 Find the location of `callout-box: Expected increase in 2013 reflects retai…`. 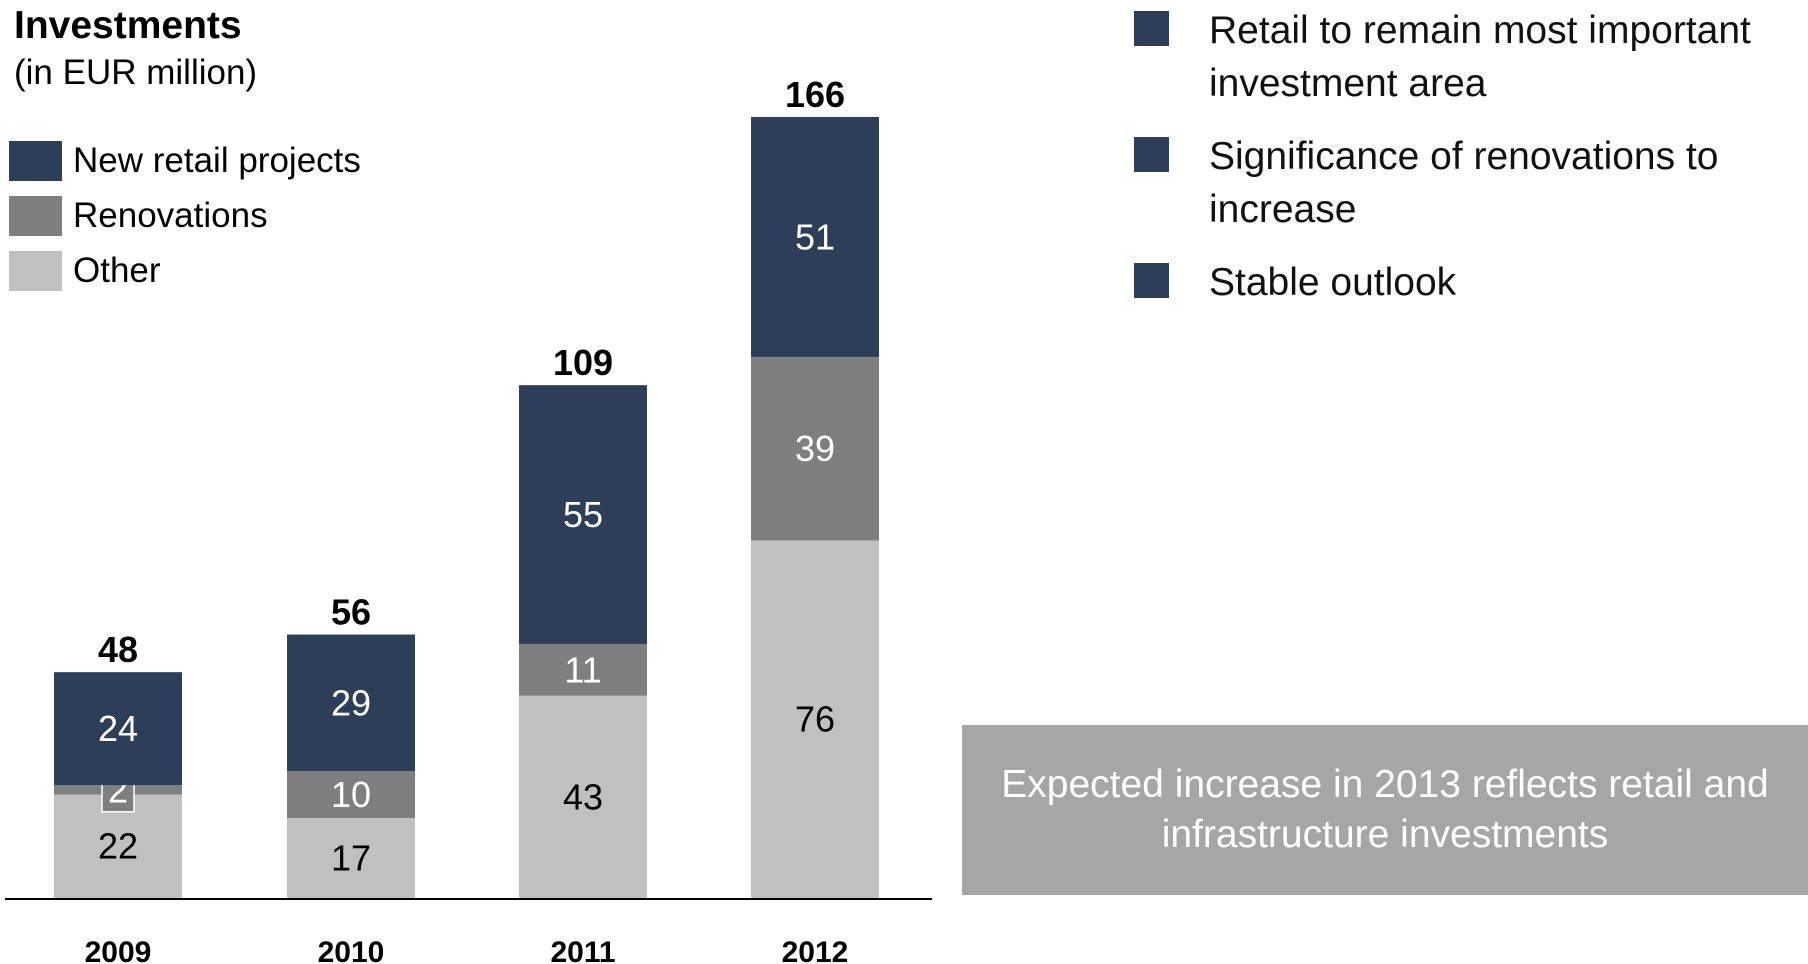

callout-box: Expected increase in 2013 reflects retai… is located at coordinates (1385, 810).